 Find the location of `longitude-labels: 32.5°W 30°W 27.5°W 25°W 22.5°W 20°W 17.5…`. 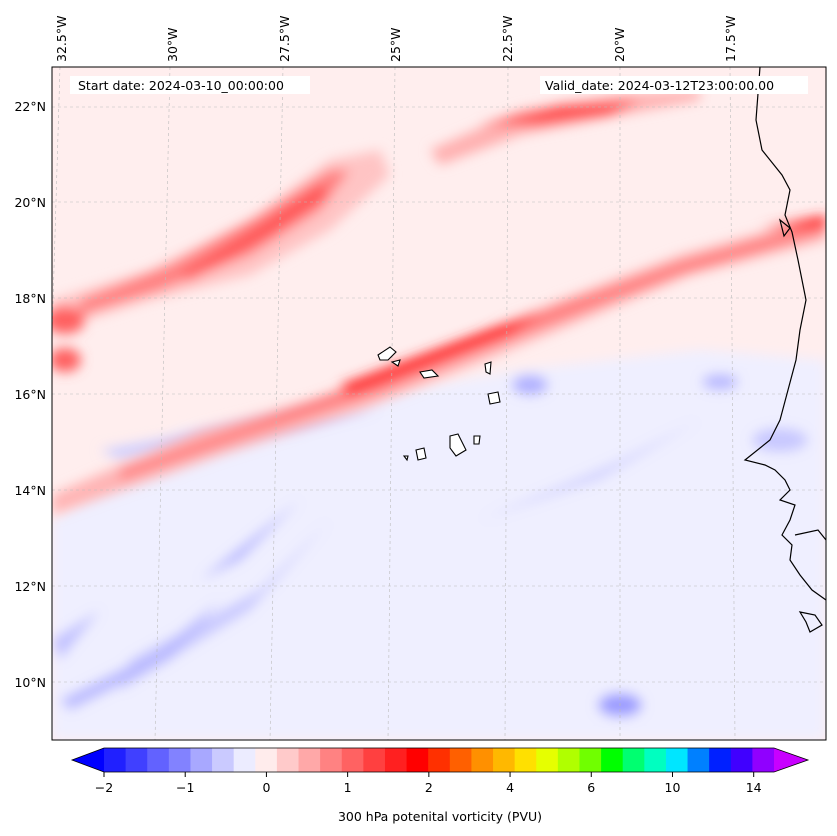

longitude-labels: 32.5°W 30°W 27.5°W 25°W 22.5°W 20°W 17.5… is located at coordinates (396, 39).